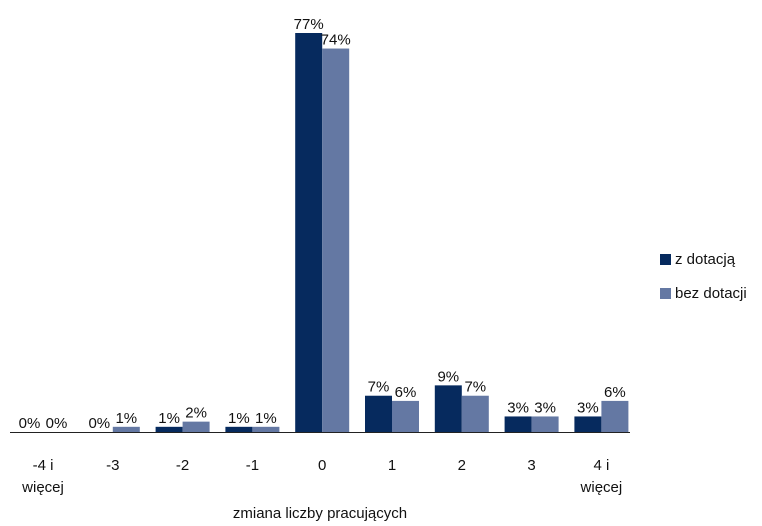 The width and height of the screenshot is (762, 526). Describe the element at coordinates (448, 376) in the screenshot. I see `data-label: 9%` at that location.